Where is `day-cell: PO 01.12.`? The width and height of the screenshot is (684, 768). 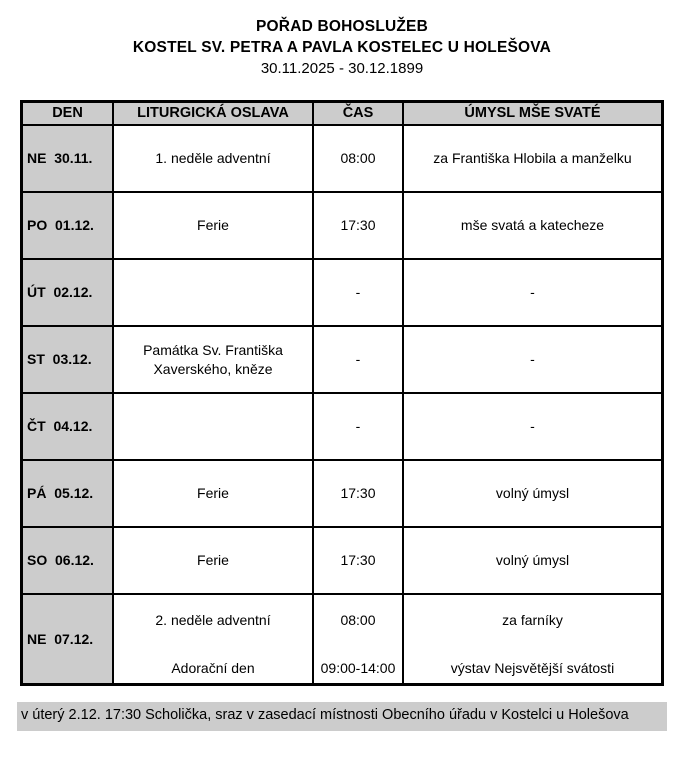 day-cell: PO 01.12. is located at coordinates (68, 225).